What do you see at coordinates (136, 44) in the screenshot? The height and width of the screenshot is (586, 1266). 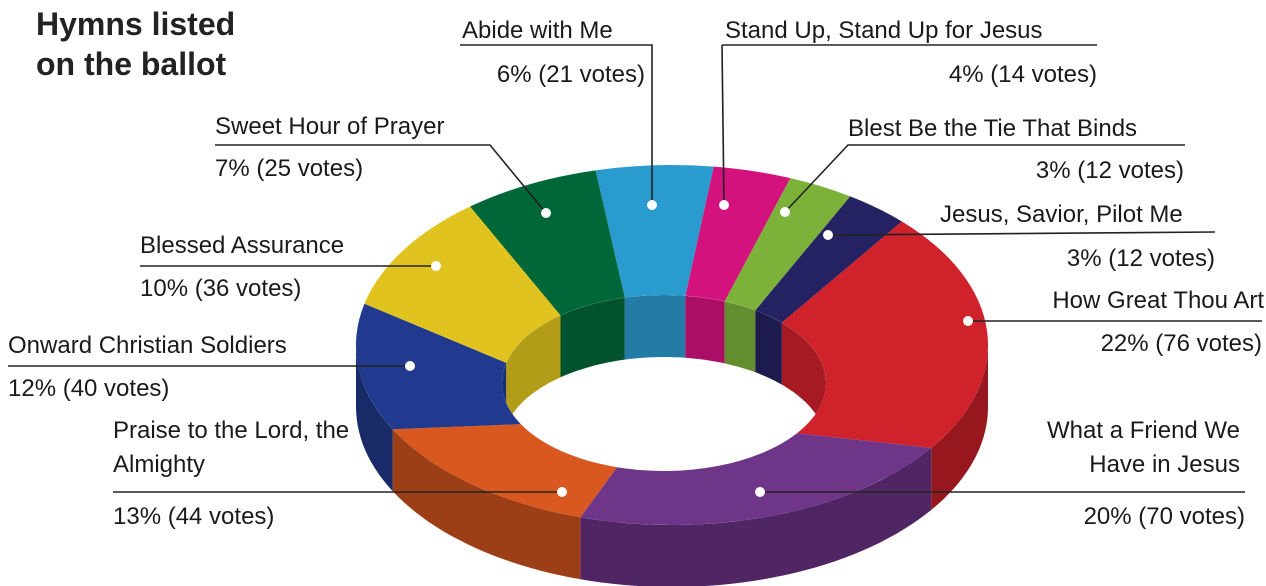 I see `chart-title: Hymns listed on the ballot` at bounding box center [136, 44].